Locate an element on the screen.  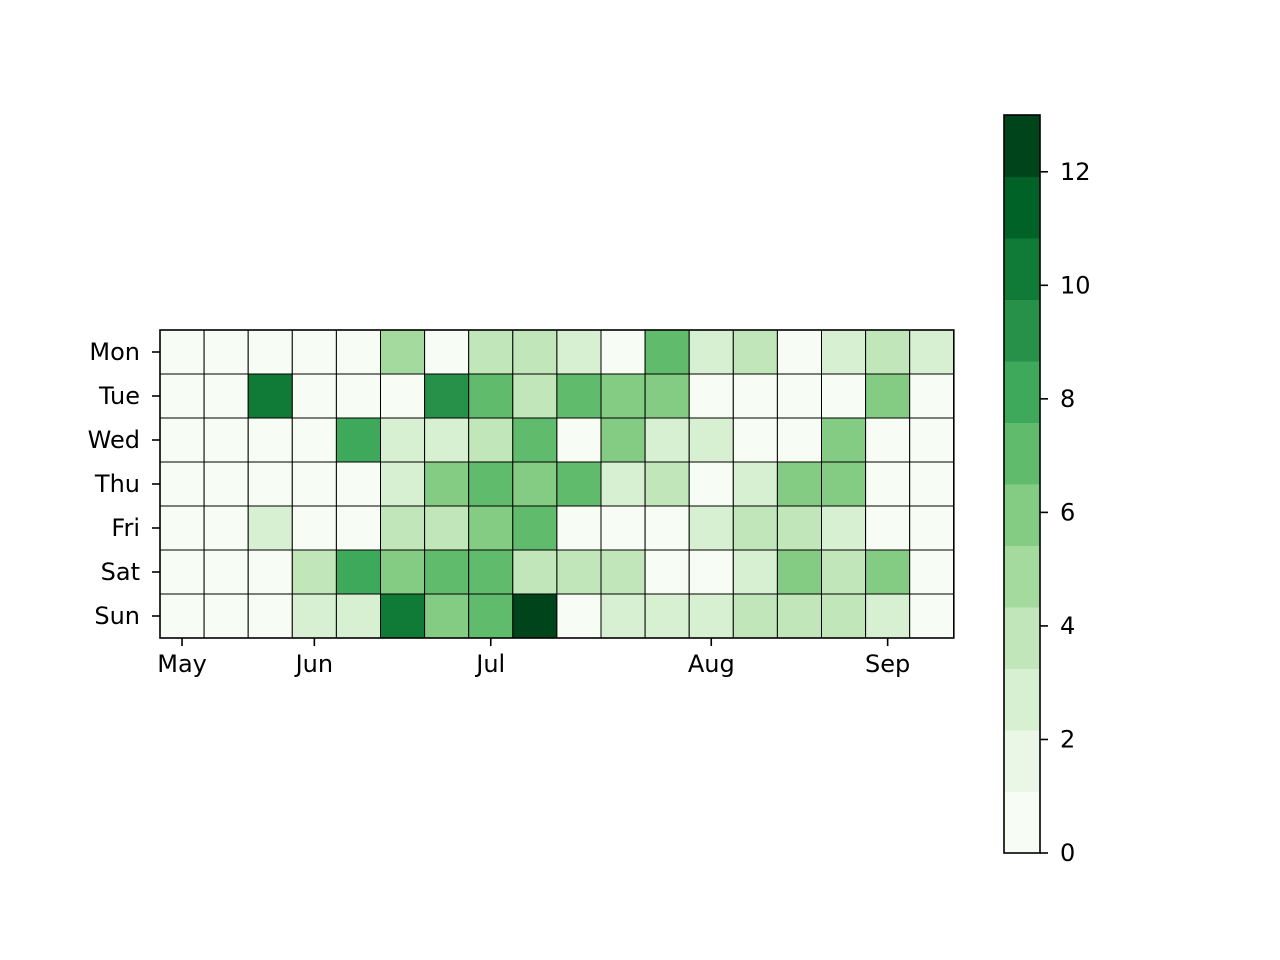
x-tick-label: Sep is located at coordinates (887, 664).